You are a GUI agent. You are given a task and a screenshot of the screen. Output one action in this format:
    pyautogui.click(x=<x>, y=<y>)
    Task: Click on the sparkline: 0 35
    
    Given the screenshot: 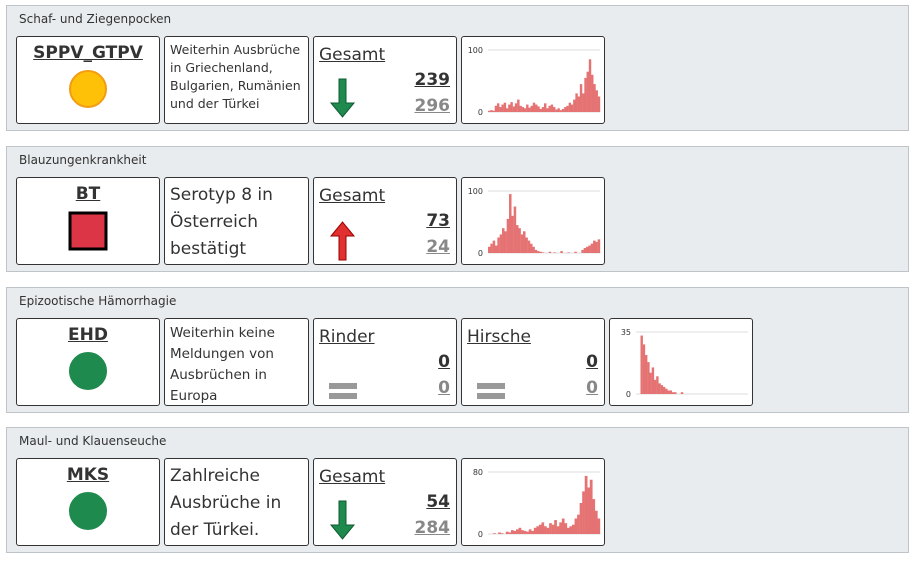 What is the action you would take?
    pyautogui.click(x=684, y=363)
    